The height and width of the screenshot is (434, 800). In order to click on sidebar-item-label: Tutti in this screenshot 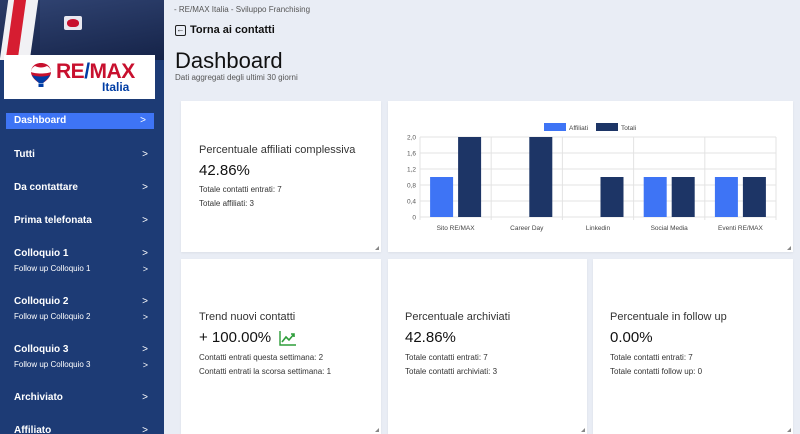, I will do `click(24, 154)`.